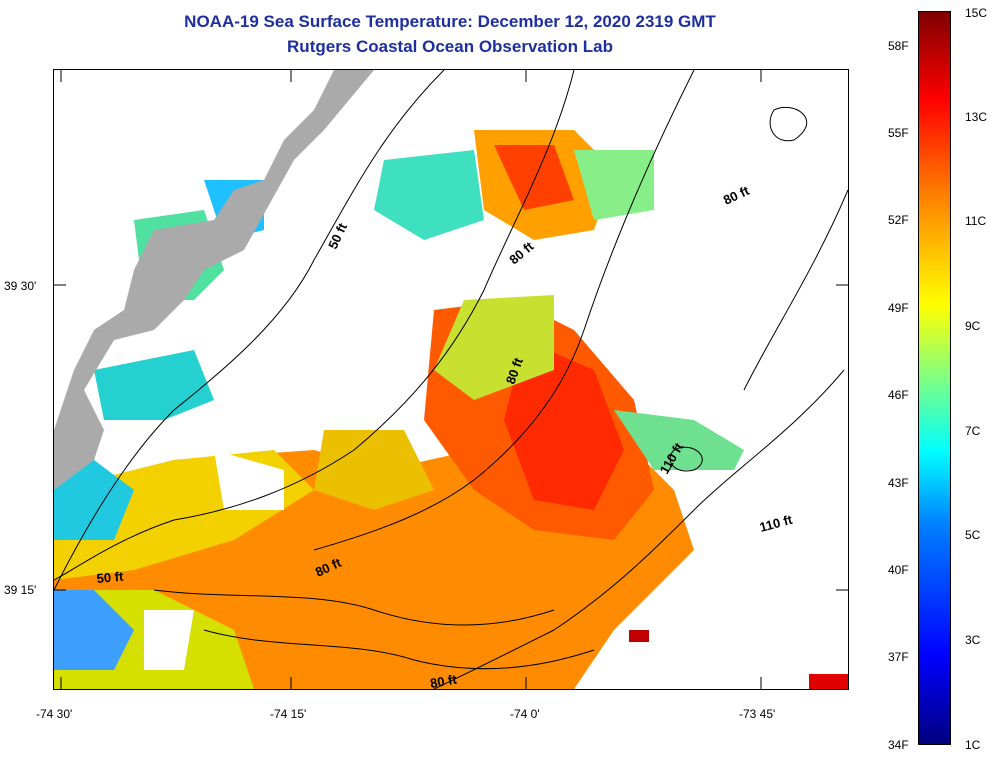  What do you see at coordinates (525, 714) in the screenshot?
I see `lon-label: -74 0'` at bounding box center [525, 714].